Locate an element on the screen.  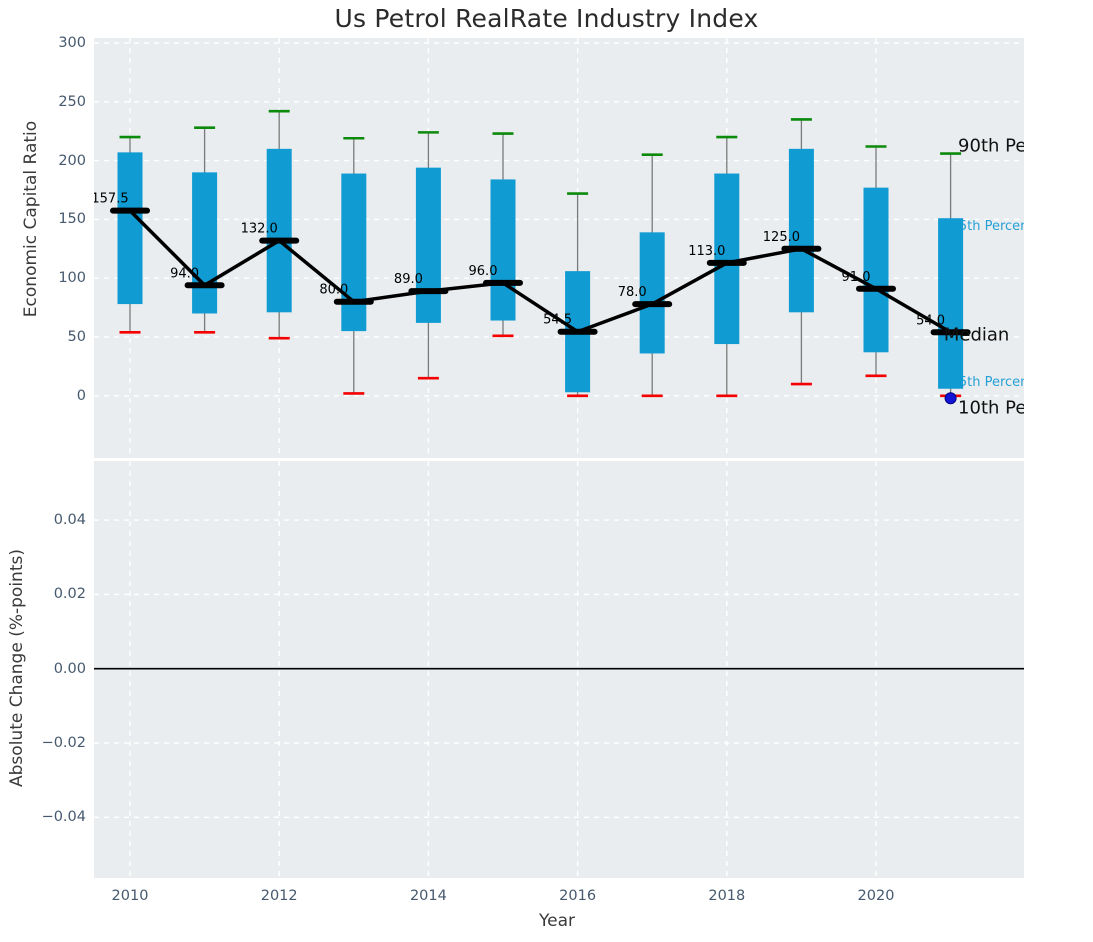
iqr-bar-2014 is located at coordinates (428, 245).